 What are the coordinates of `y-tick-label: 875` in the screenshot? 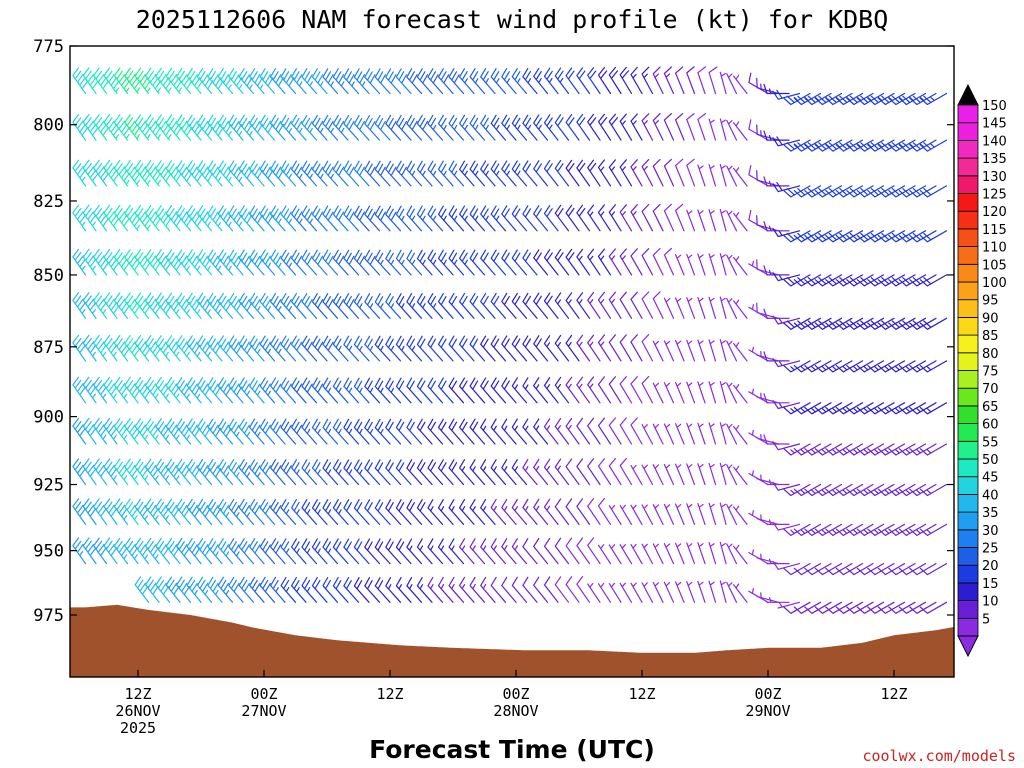 It's located at (48, 348).